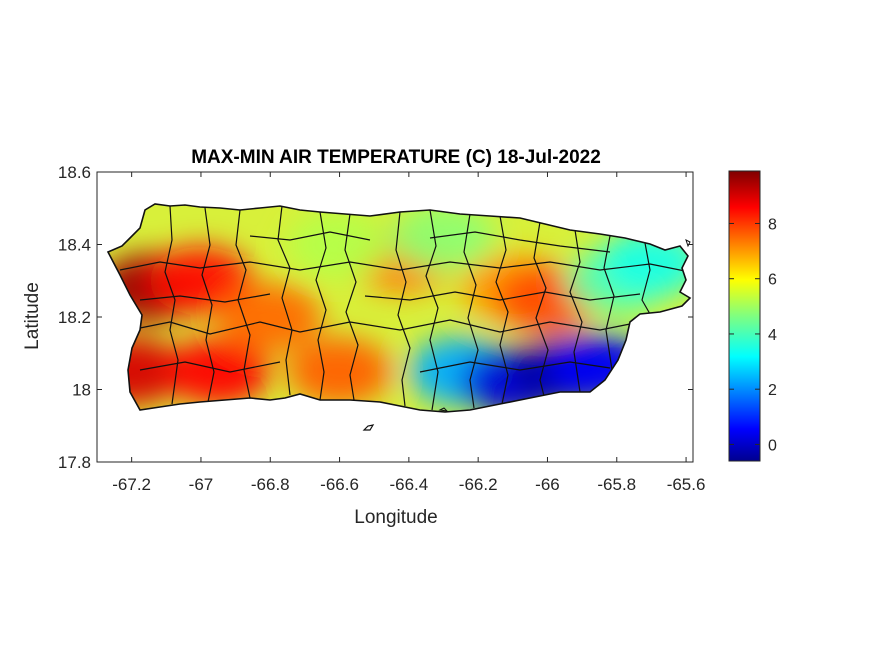 The height and width of the screenshot is (656, 875). Describe the element at coordinates (201, 484) in the screenshot. I see `x-tick-label: -67` at that location.